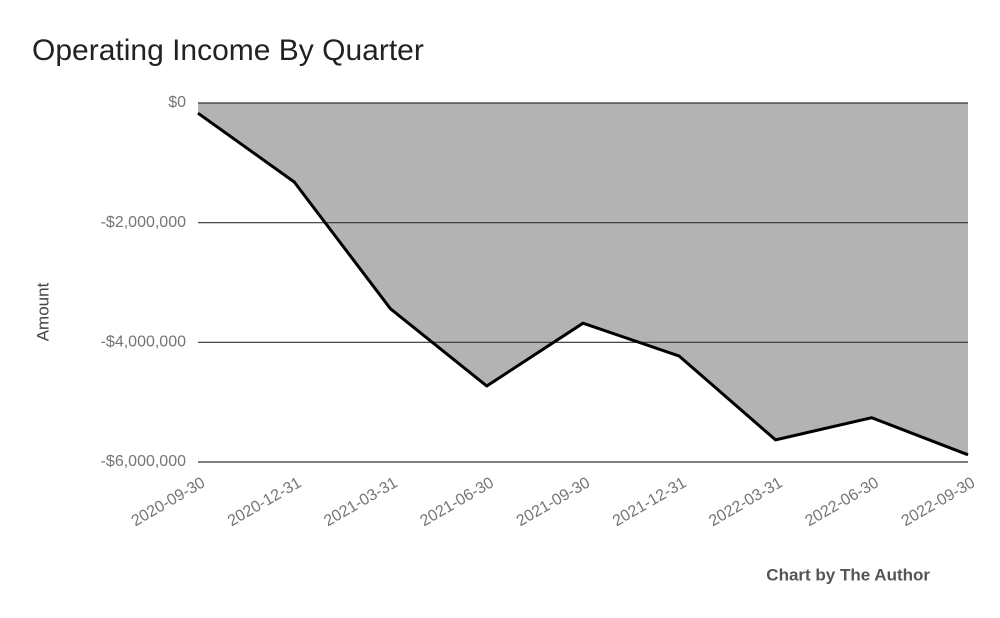 This screenshot has height=618, width=1000. I want to click on footer: Chart by The Author, so click(848, 574).